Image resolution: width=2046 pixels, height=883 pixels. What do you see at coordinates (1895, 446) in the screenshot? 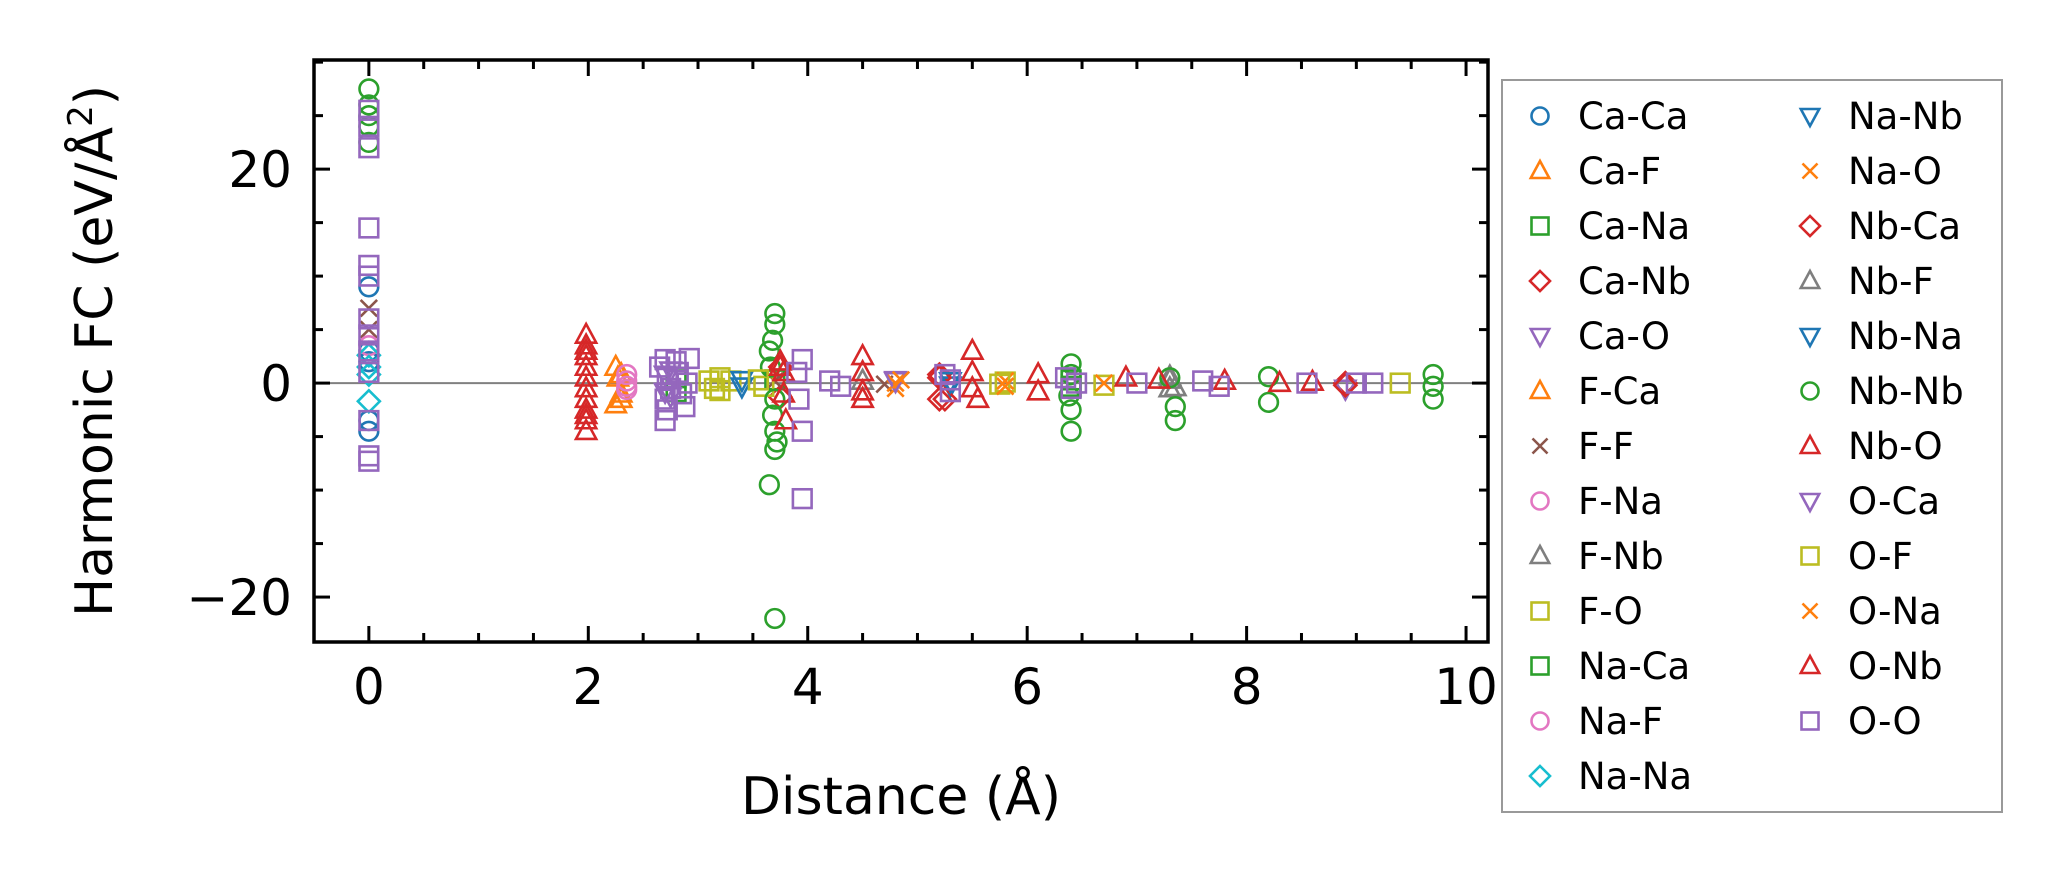
I see `legend-label: Nb-O` at bounding box center [1895, 446].